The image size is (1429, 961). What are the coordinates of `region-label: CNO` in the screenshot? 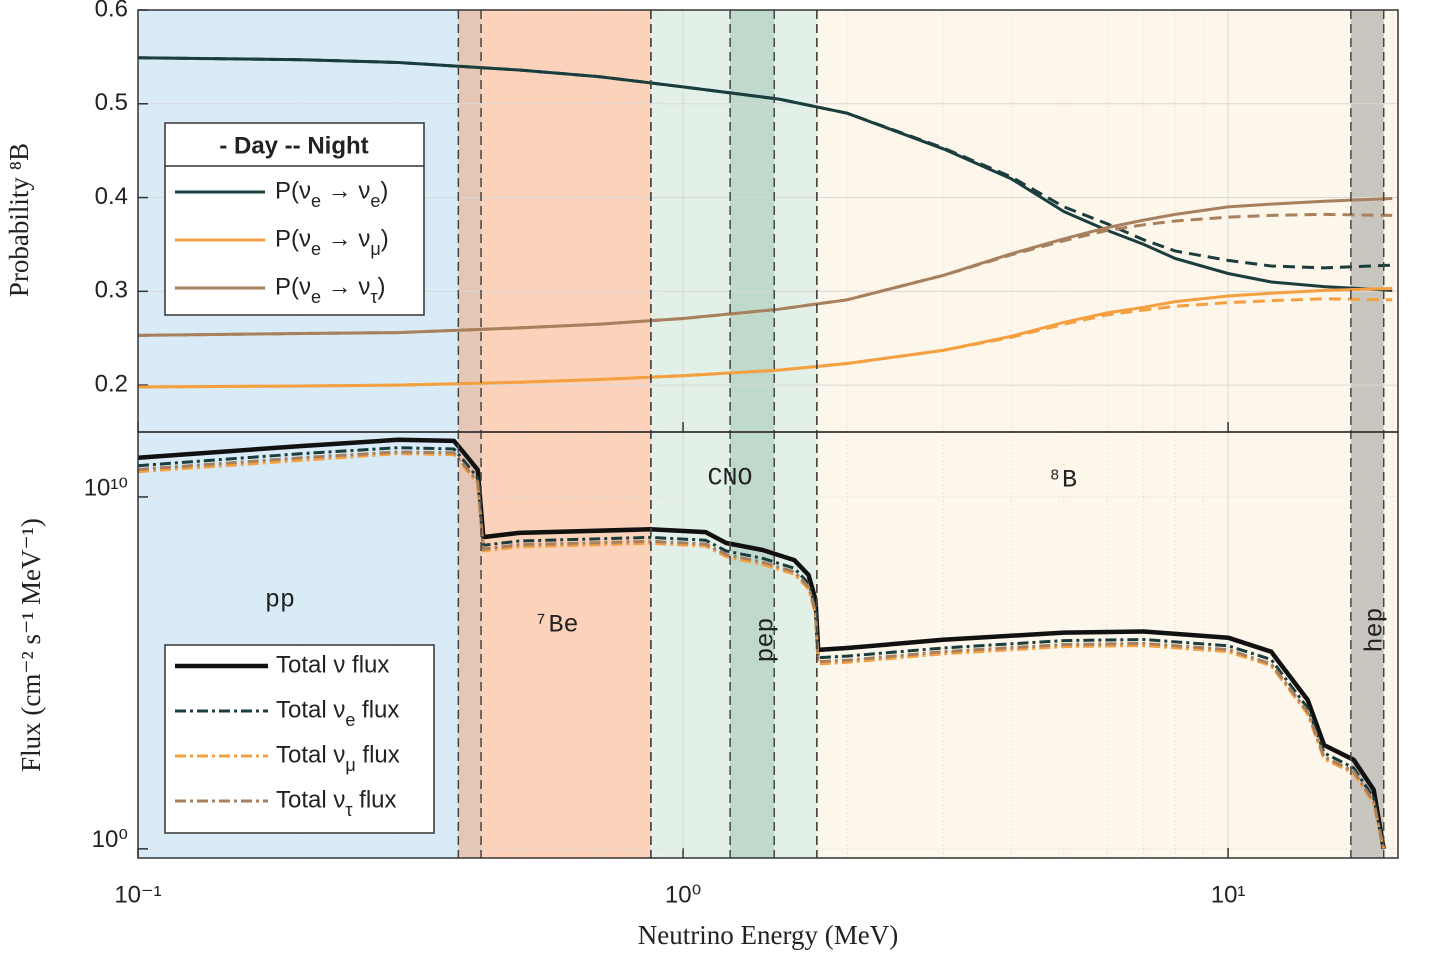 It's located at (729, 478).